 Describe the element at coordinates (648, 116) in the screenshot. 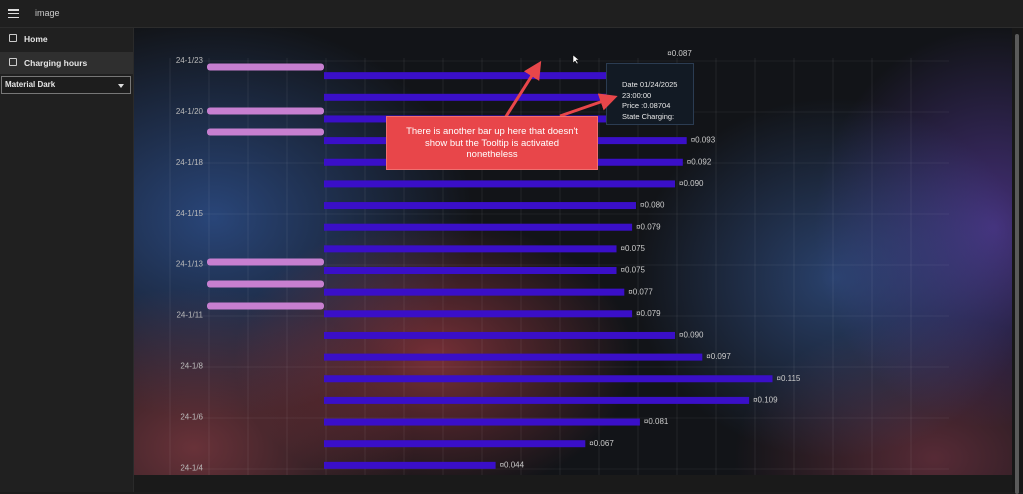

I see `tooltip-line: State Charging:` at that location.